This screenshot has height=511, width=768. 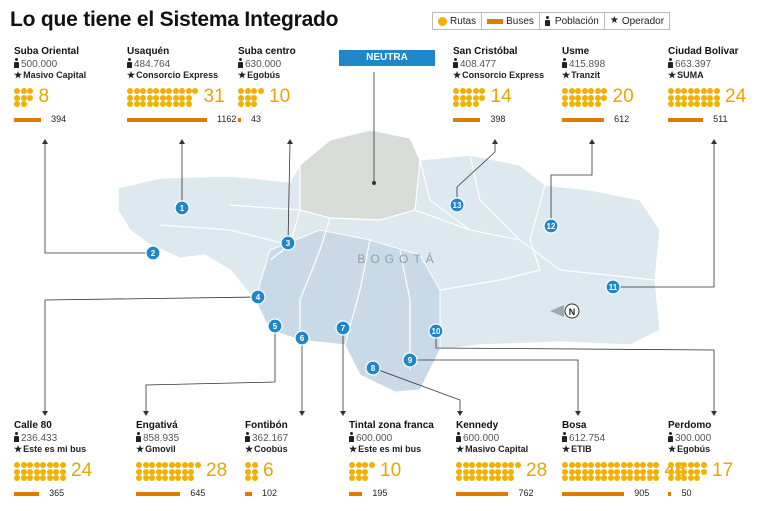 What do you see at coordinates (526, 493) in the screenshot?
I see `buses-count: 762` at bounding box center [526, 493].